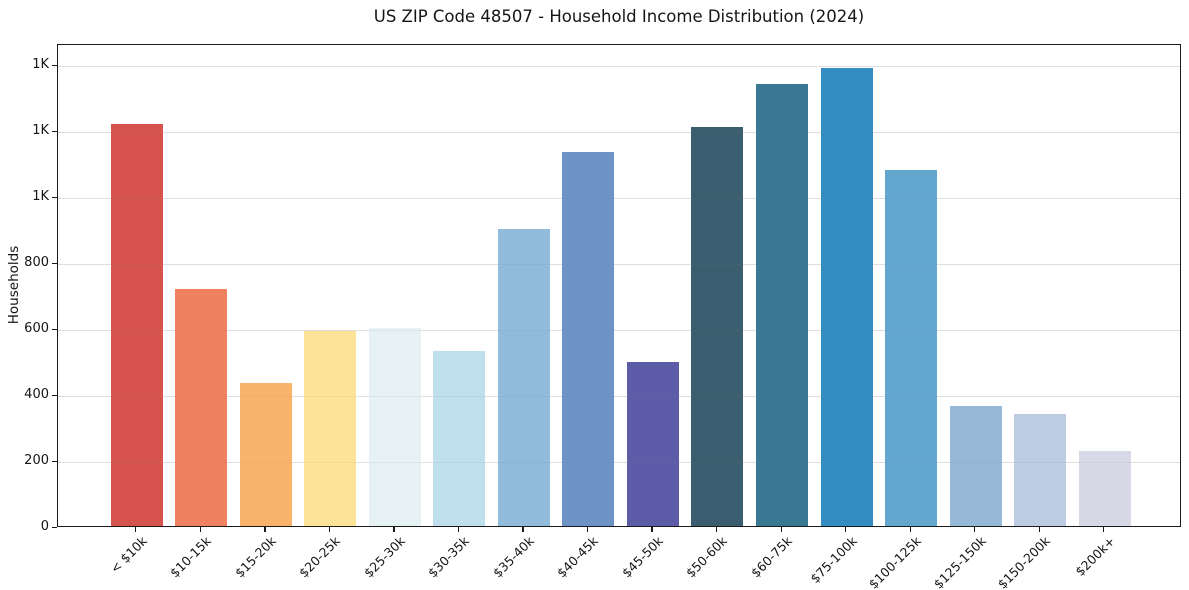 The height and width of the screenshot is (590, 1189). I want to click on x-tick-label: $50-60k, so click(707, 557).